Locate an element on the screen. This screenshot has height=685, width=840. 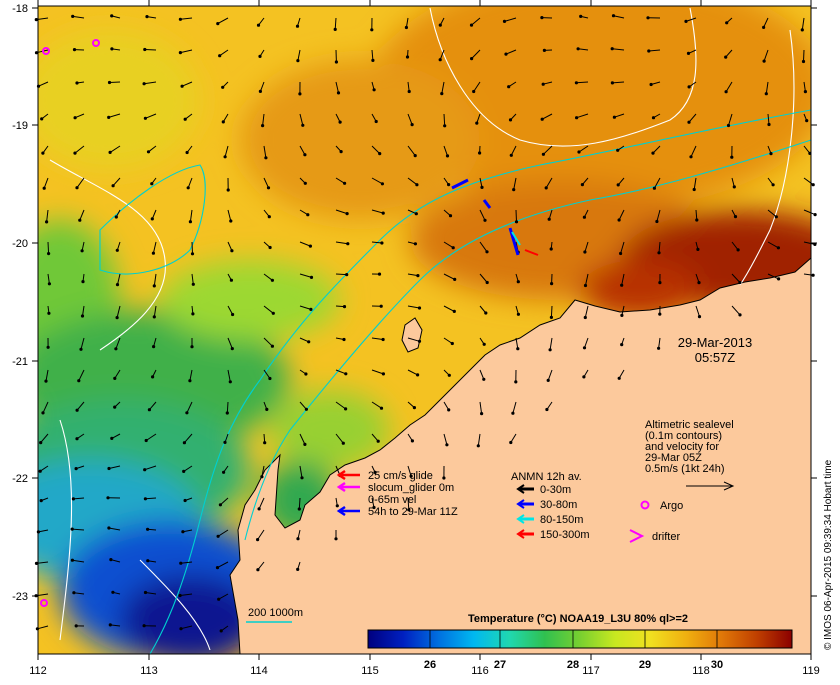
glider-legend-label: 0-65m vel is located at coordinates (392, 500).